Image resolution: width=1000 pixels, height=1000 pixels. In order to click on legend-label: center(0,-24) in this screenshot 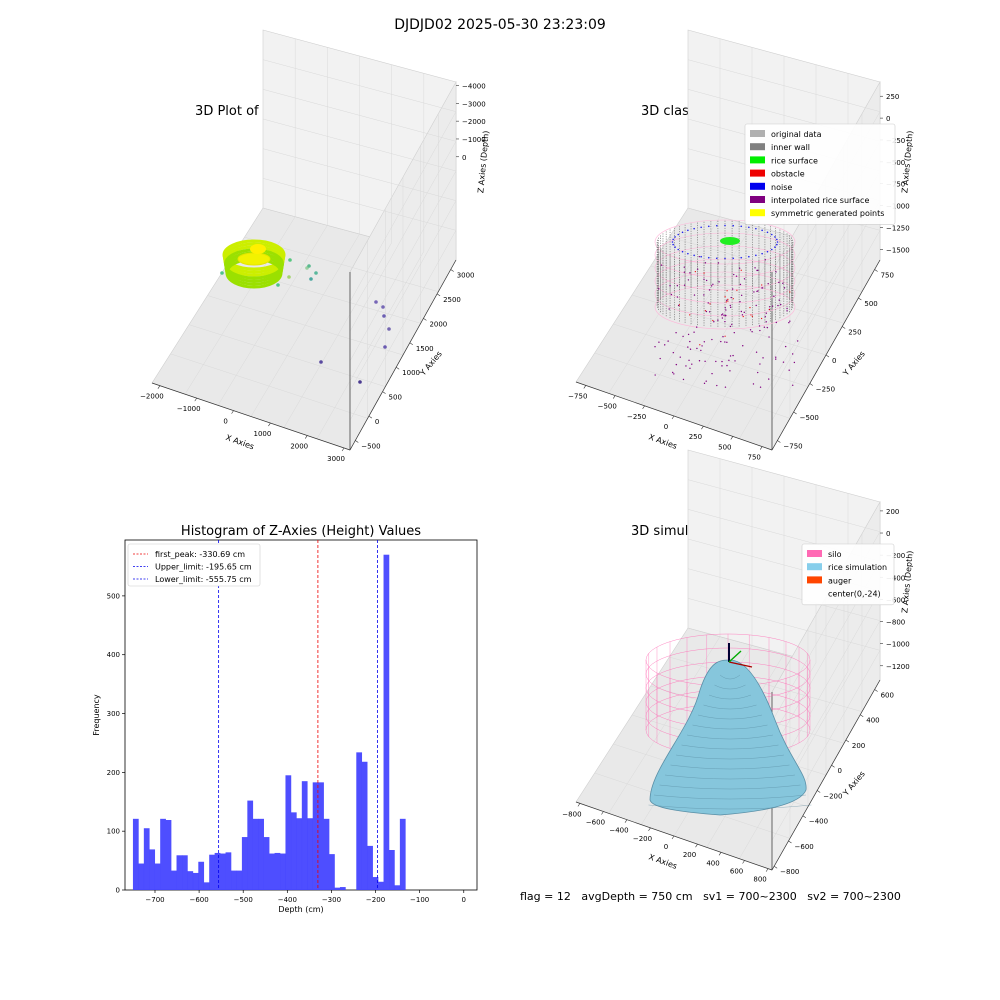, I will do `click(854, 594)`.